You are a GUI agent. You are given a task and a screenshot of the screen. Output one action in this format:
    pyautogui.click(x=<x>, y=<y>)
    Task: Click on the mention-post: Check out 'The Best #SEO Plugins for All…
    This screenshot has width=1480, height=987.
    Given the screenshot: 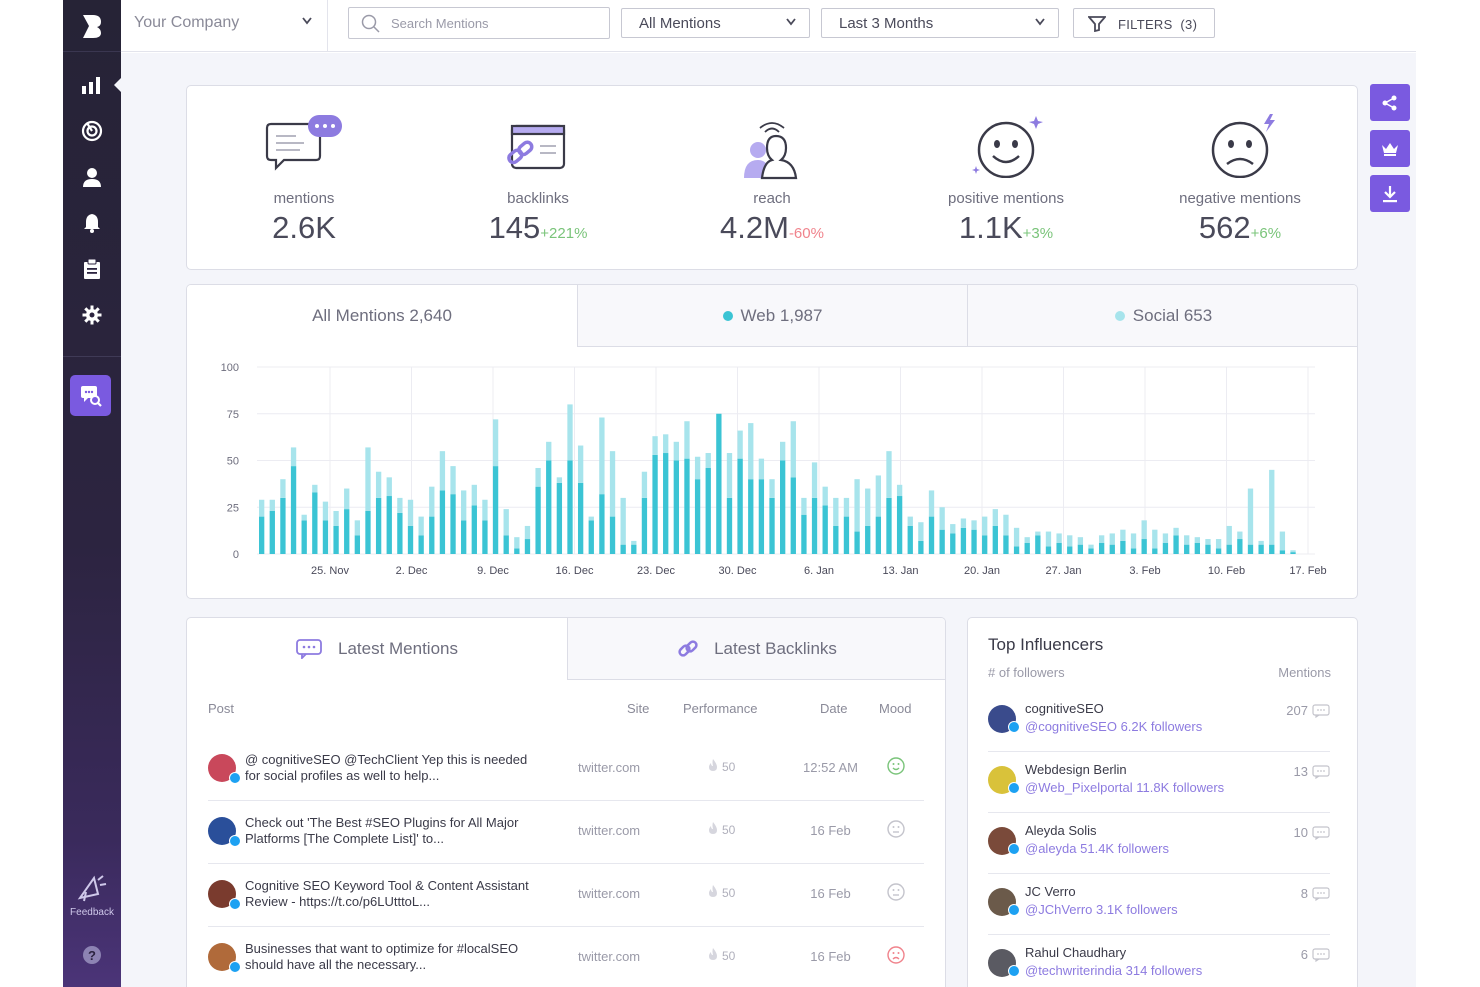 What is the action you would take?
    pyautogui.click(x=382, y=830)
    